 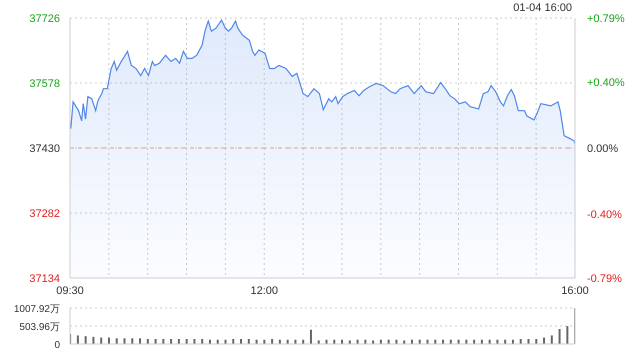 What do you see at coordinates (57, 345) in the screenshot?
I see `y-tick-label: 0` at bounding box center [57, 345].